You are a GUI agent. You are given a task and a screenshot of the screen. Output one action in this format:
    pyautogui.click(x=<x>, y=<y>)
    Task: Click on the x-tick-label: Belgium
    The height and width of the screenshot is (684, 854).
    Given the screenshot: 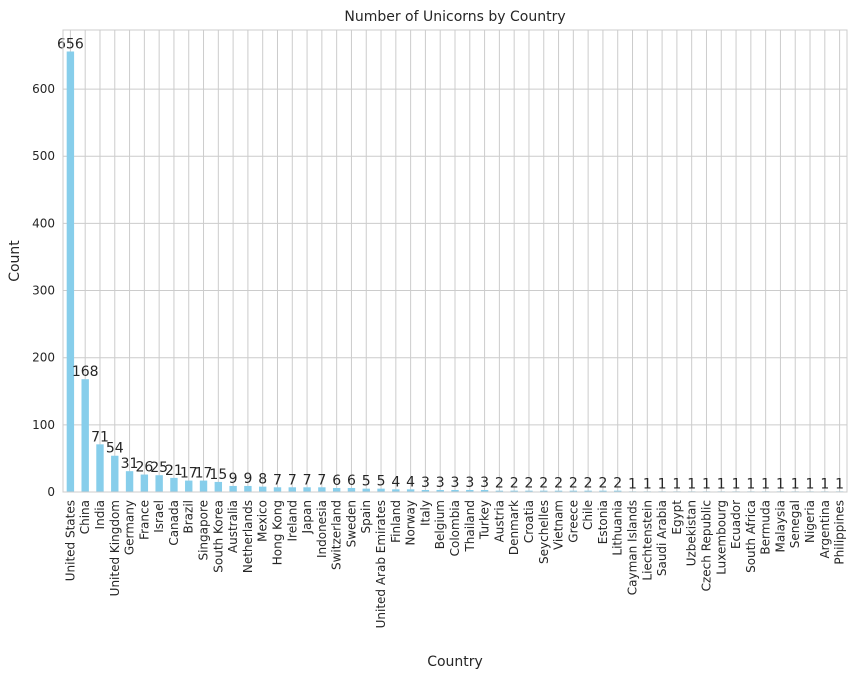 What is the action you would take?
    pyautogui.click(x=440, y=524)
    